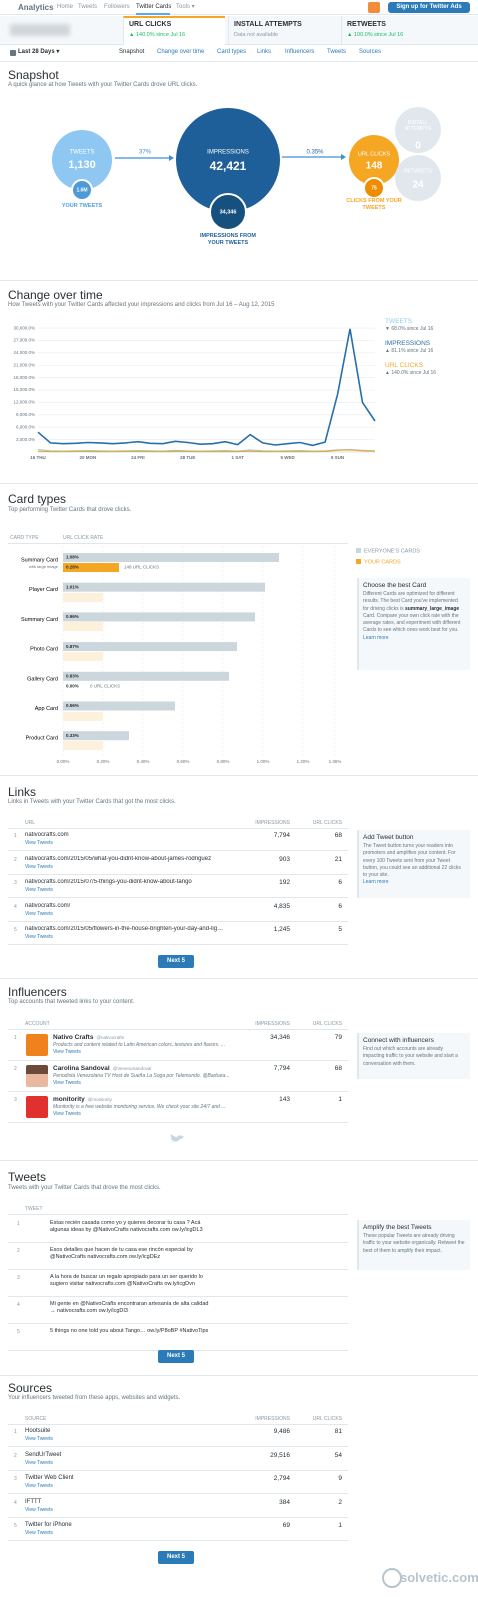 The width and height of the screenshot is (478, 1600). Describe the element at coordinates (264, 52) in the screenshot. I see `subnav-link: Links` at that location.